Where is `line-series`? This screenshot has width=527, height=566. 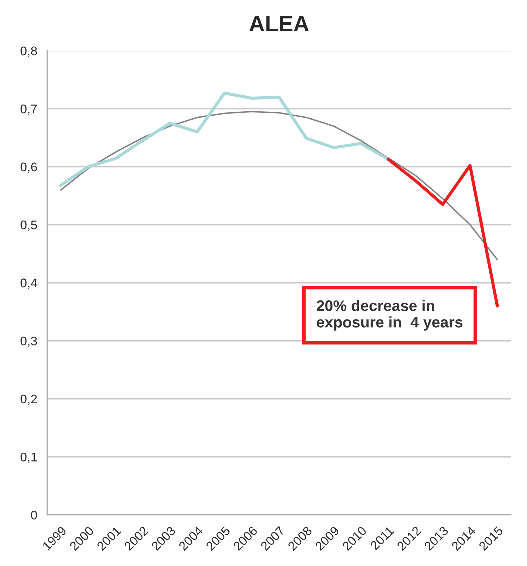 line-series is located at coordinates (225, 140).